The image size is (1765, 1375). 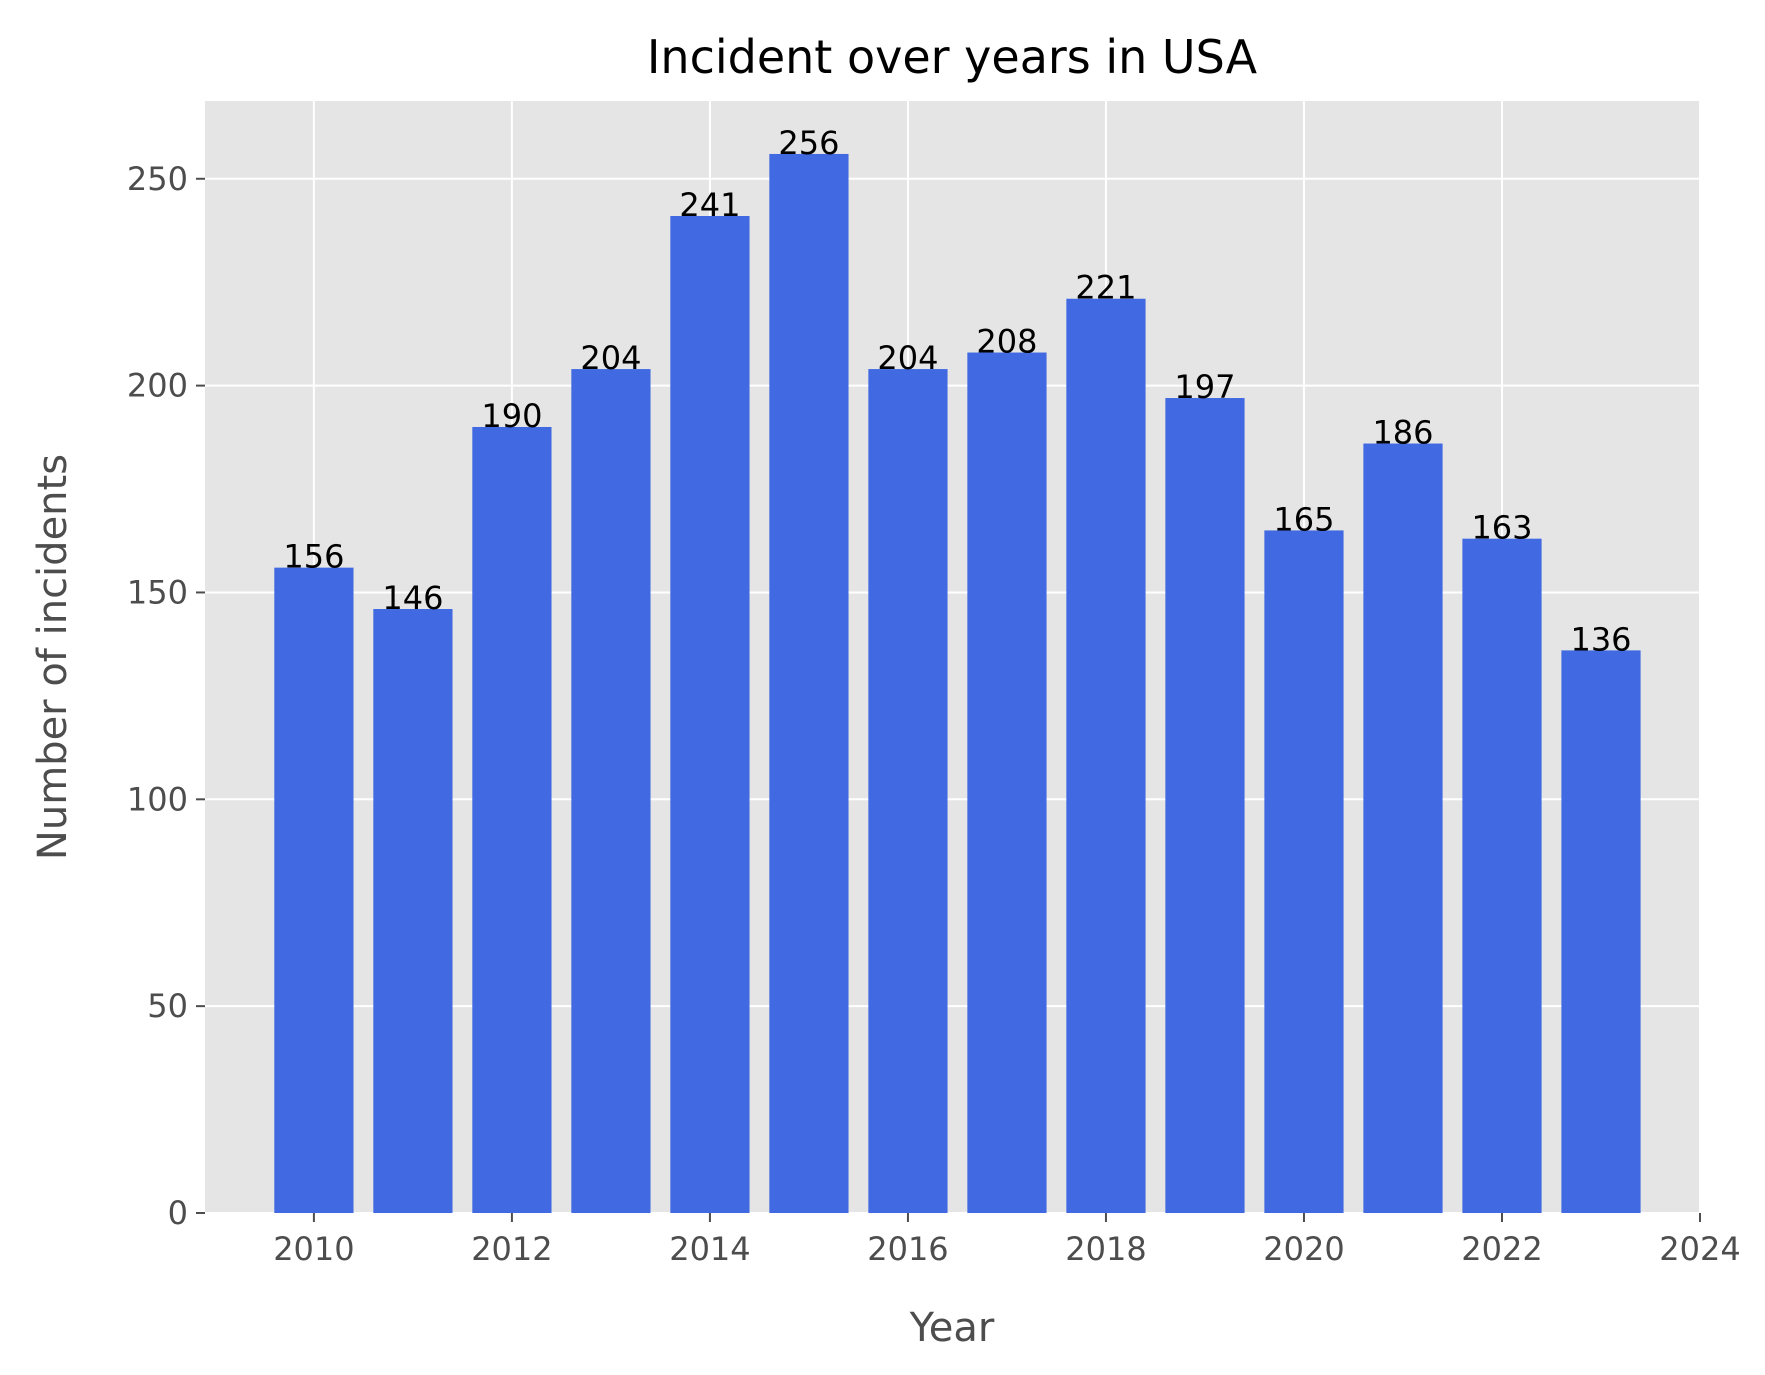 I want to click on bar-value-label: 163, so click(x=1501, y=528).